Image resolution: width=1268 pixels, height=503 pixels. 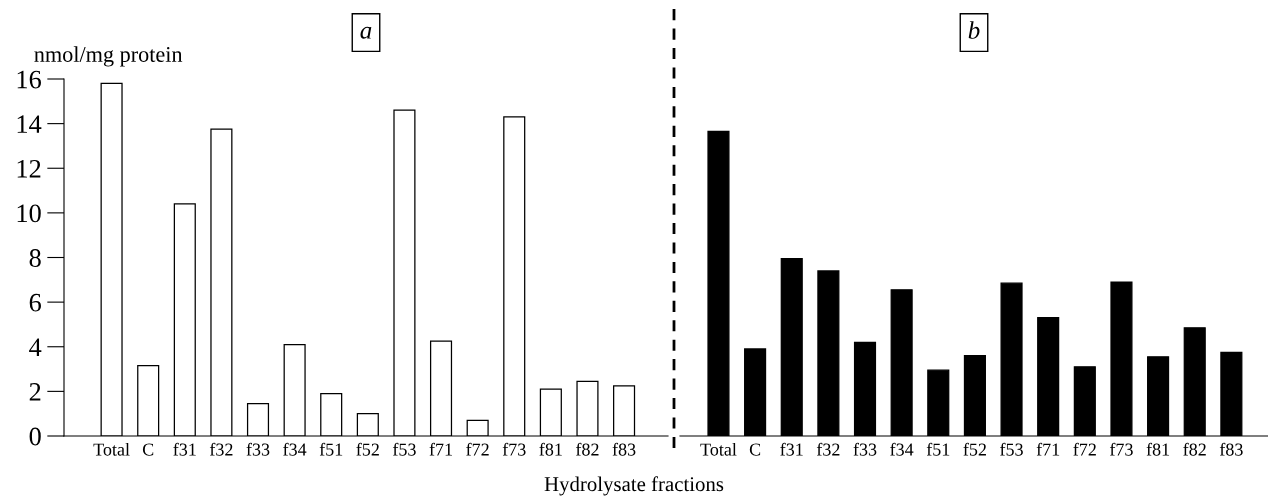 I want to click on y-tick-label: 4, so click(x=35, y=347).